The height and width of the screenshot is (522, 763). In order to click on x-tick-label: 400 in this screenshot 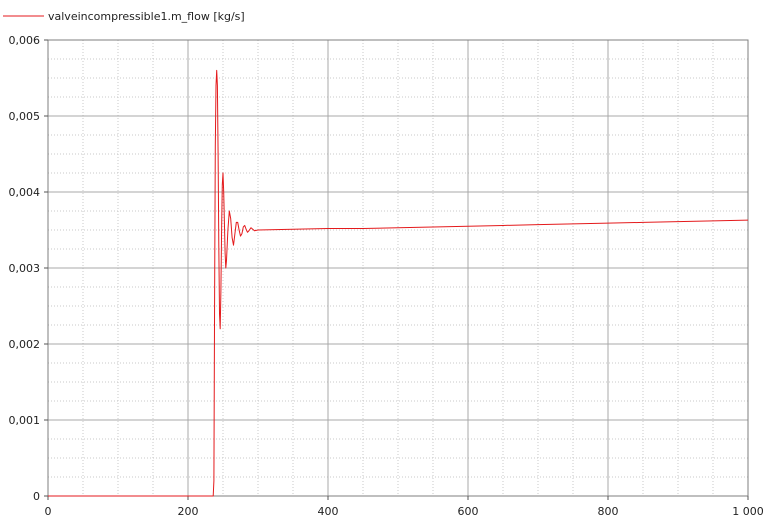, I will do `click(328, 511)`.